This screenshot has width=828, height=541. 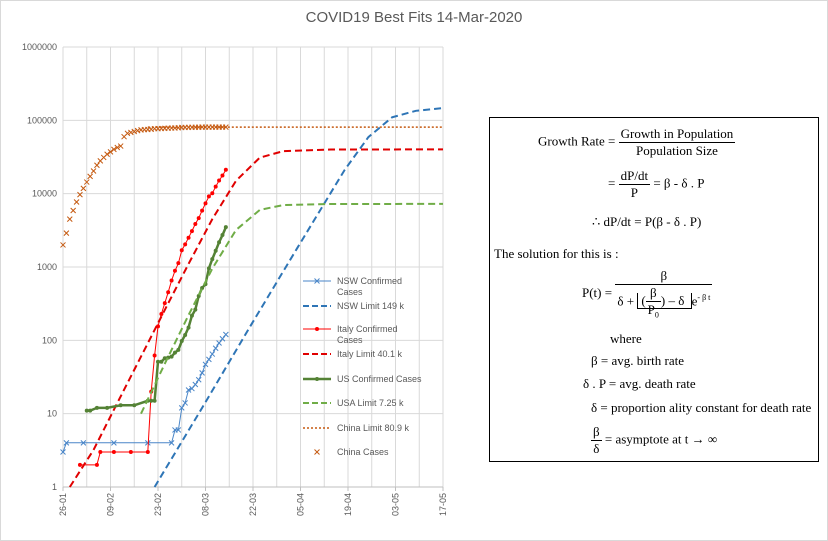 I want to click on beta-definition: β = avg. birth rate, so click(x=637, y=360).